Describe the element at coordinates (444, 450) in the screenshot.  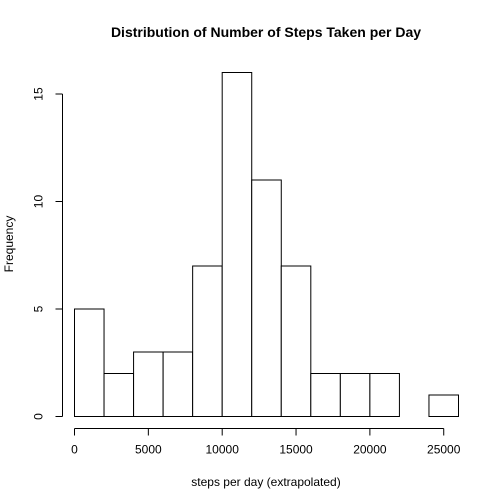
I see `x-tick-label-5: 25000` at that location.